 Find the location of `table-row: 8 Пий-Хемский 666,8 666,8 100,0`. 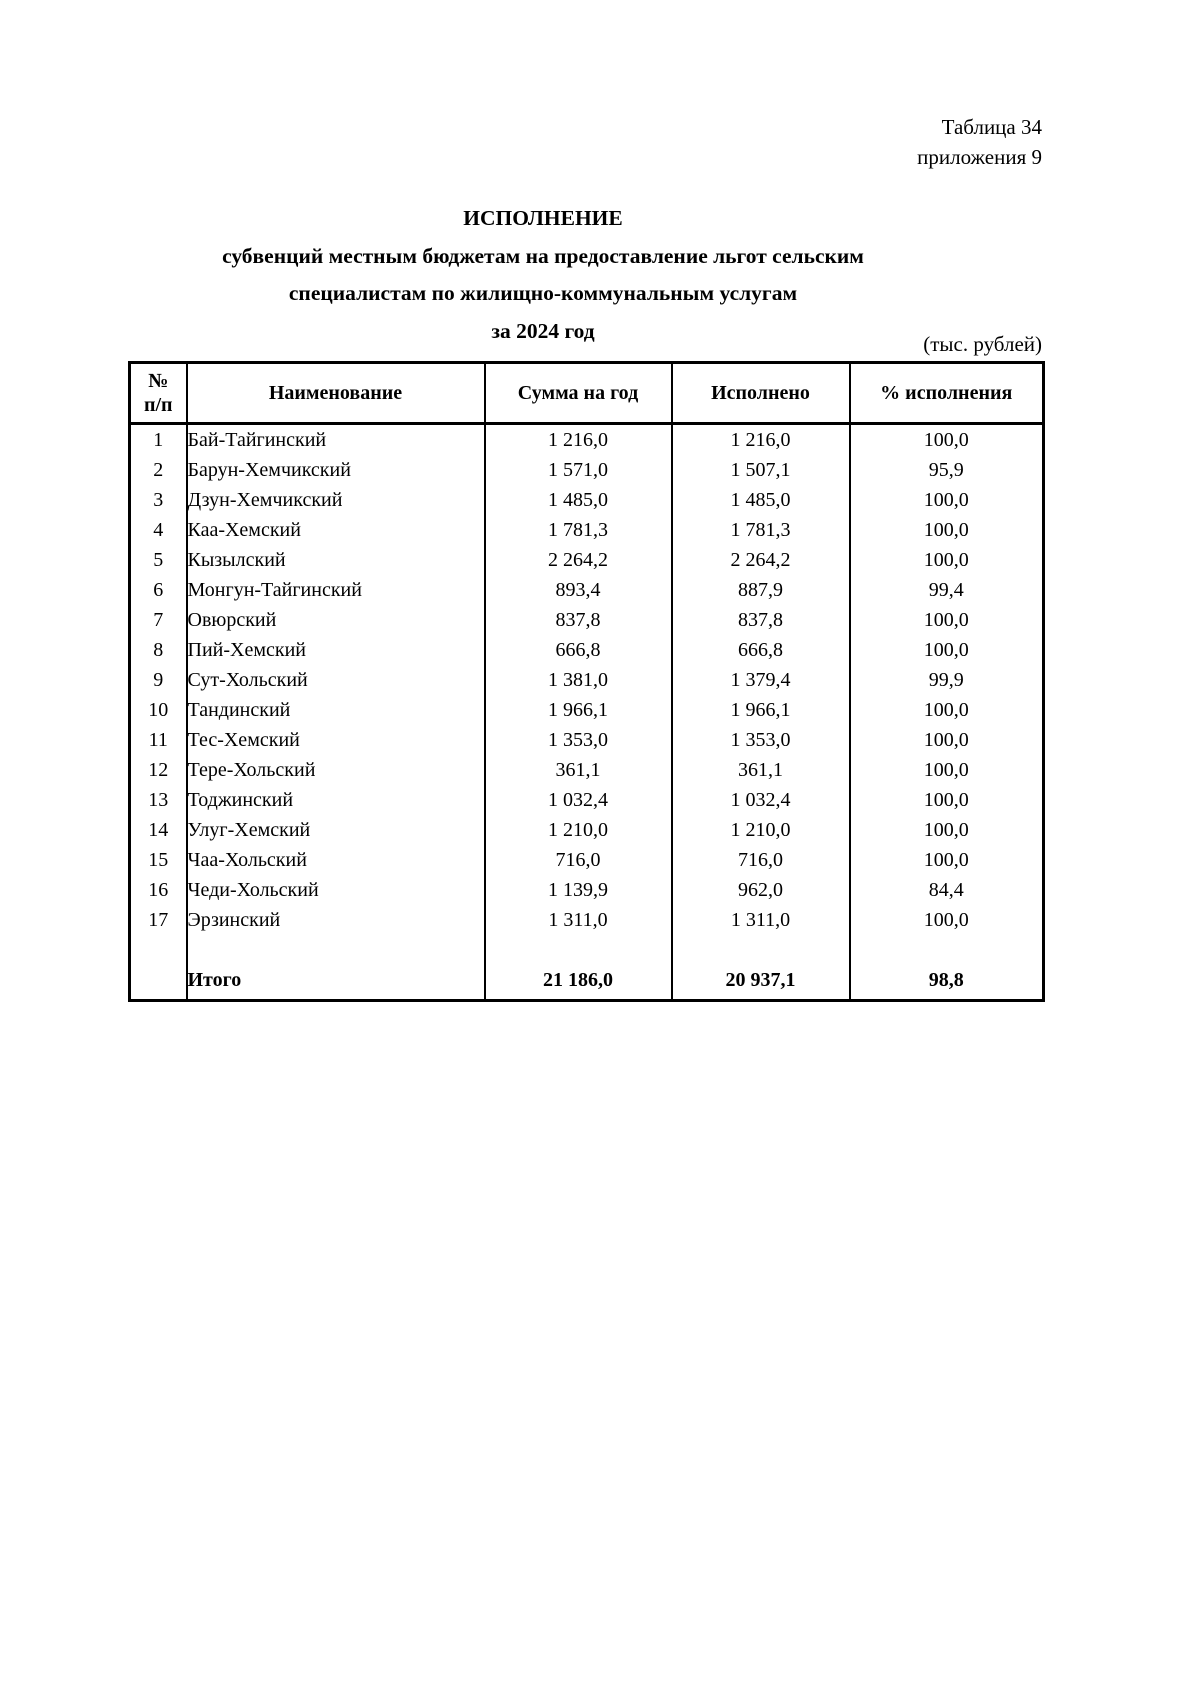

table-row: 8 Пий-Хемский 666,8 666,8 100,0 is located at coordinates (586, 650).